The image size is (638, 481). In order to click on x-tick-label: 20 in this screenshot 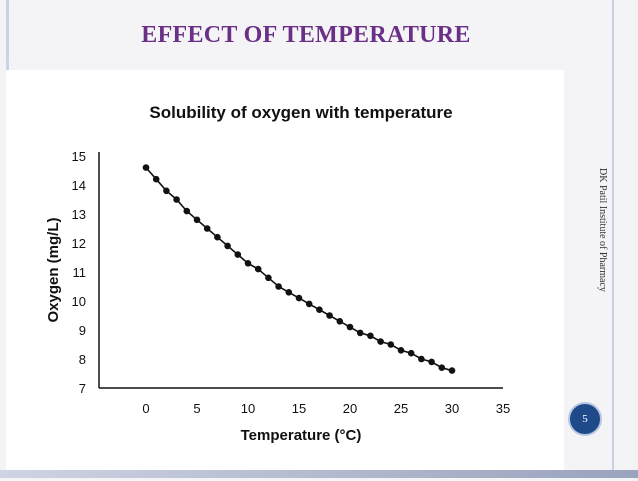, I will do `click(350, 408)`.